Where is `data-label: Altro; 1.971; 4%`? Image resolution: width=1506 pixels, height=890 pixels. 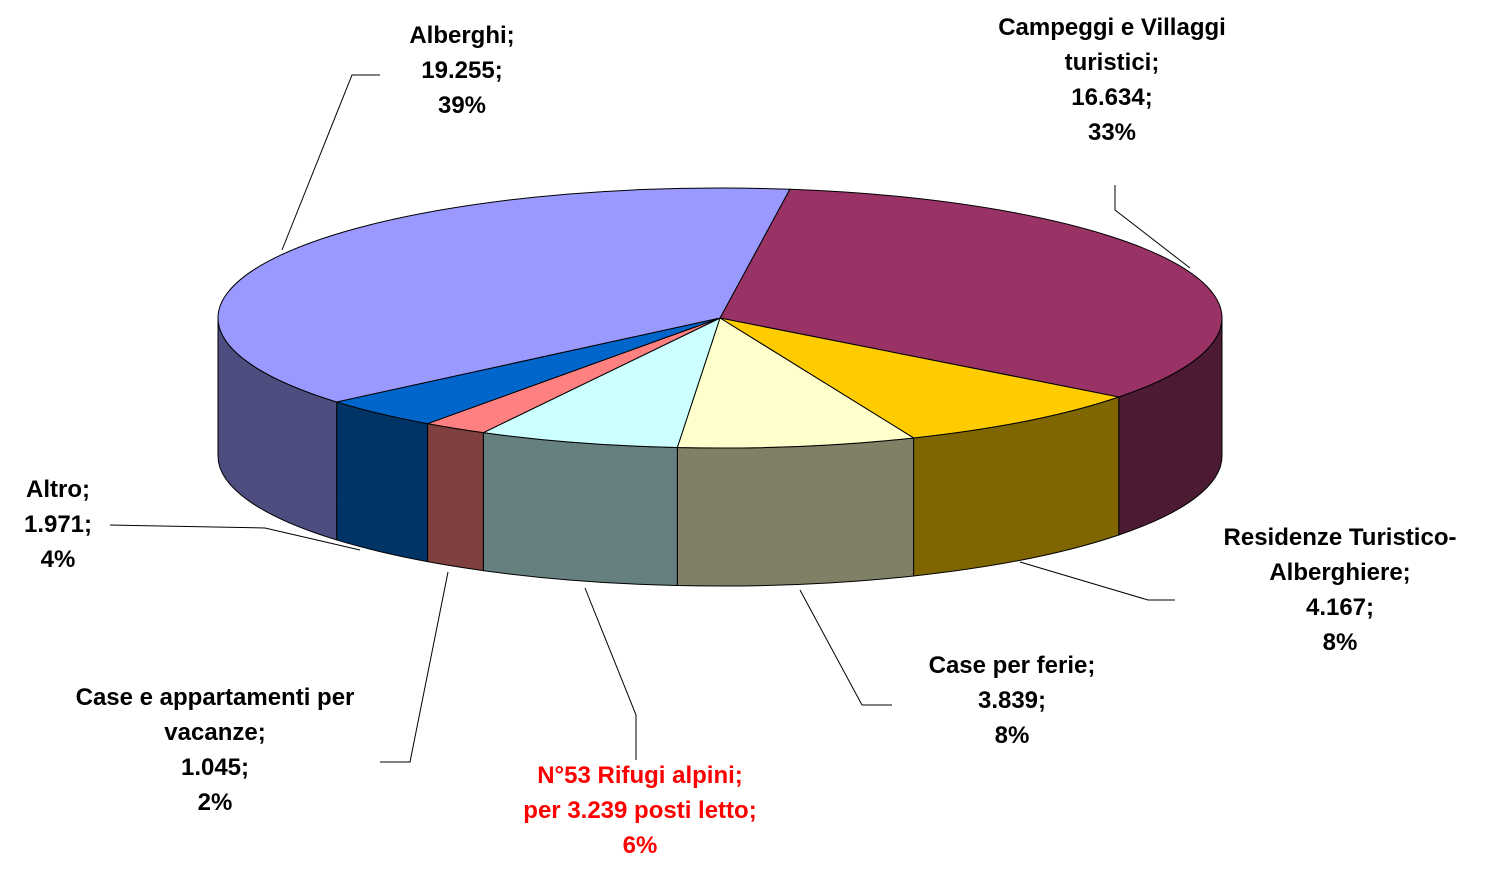 data-label: Altro; 1.971; 4% is located at coordinates (59, 524).